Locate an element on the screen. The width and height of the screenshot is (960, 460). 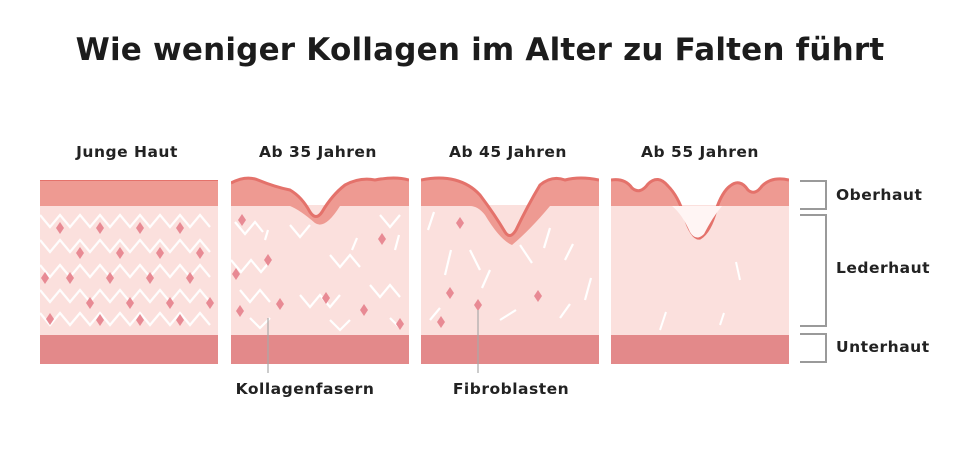
wrinkle-groove is located at coordinates (697, 222).